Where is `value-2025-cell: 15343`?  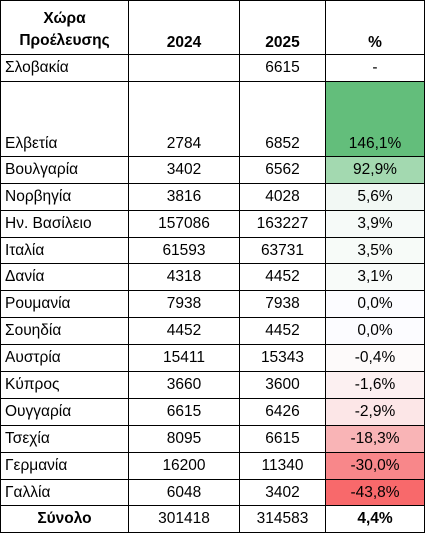 value-2025-cell: 15343 is located at coordinates (282, 358).